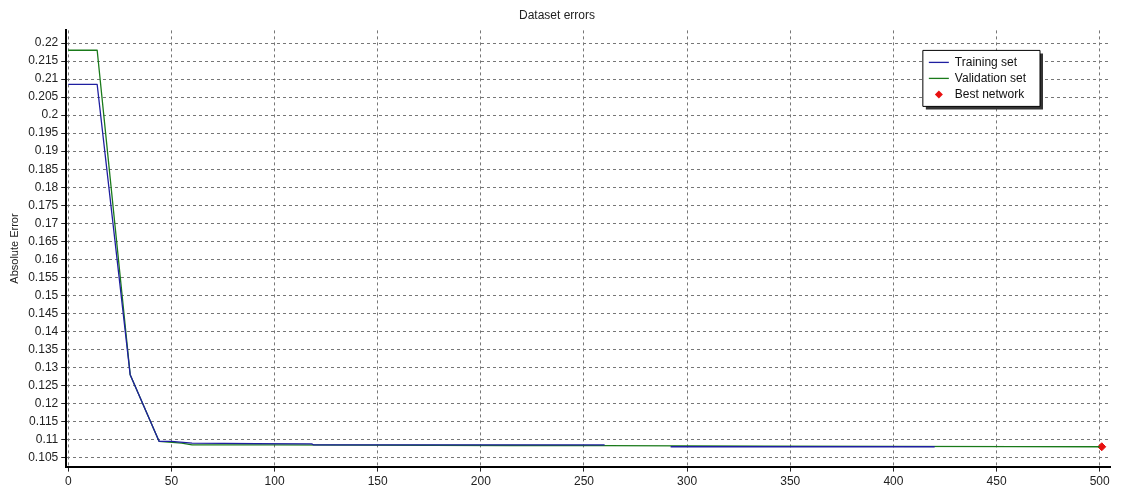 The width and height of the screenshot is (1130, 496). What do you see at coordinates (43, 96) in the screenshot?
I see `y-tick-label: 0.205` at bounding box center [43, 96].